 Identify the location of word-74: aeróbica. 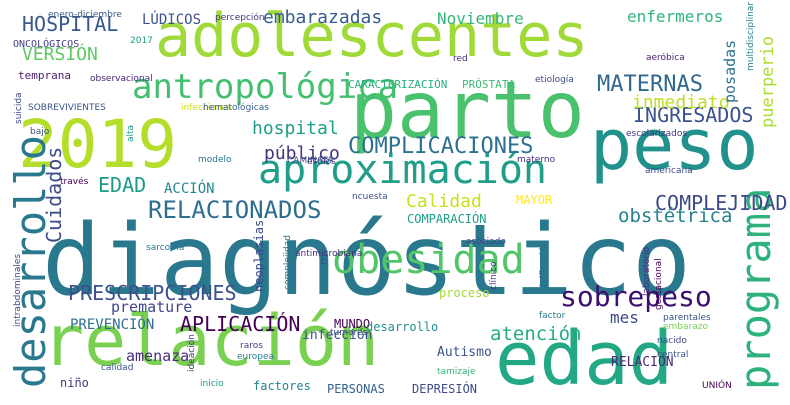
(665, 58).